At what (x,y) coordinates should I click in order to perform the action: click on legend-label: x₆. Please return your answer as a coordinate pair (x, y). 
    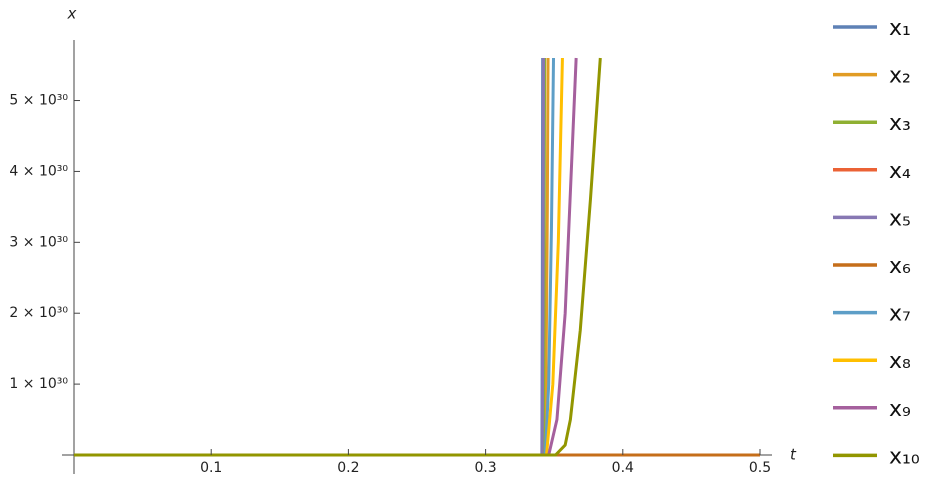
    Looking at the image, I should click on (900, 266).